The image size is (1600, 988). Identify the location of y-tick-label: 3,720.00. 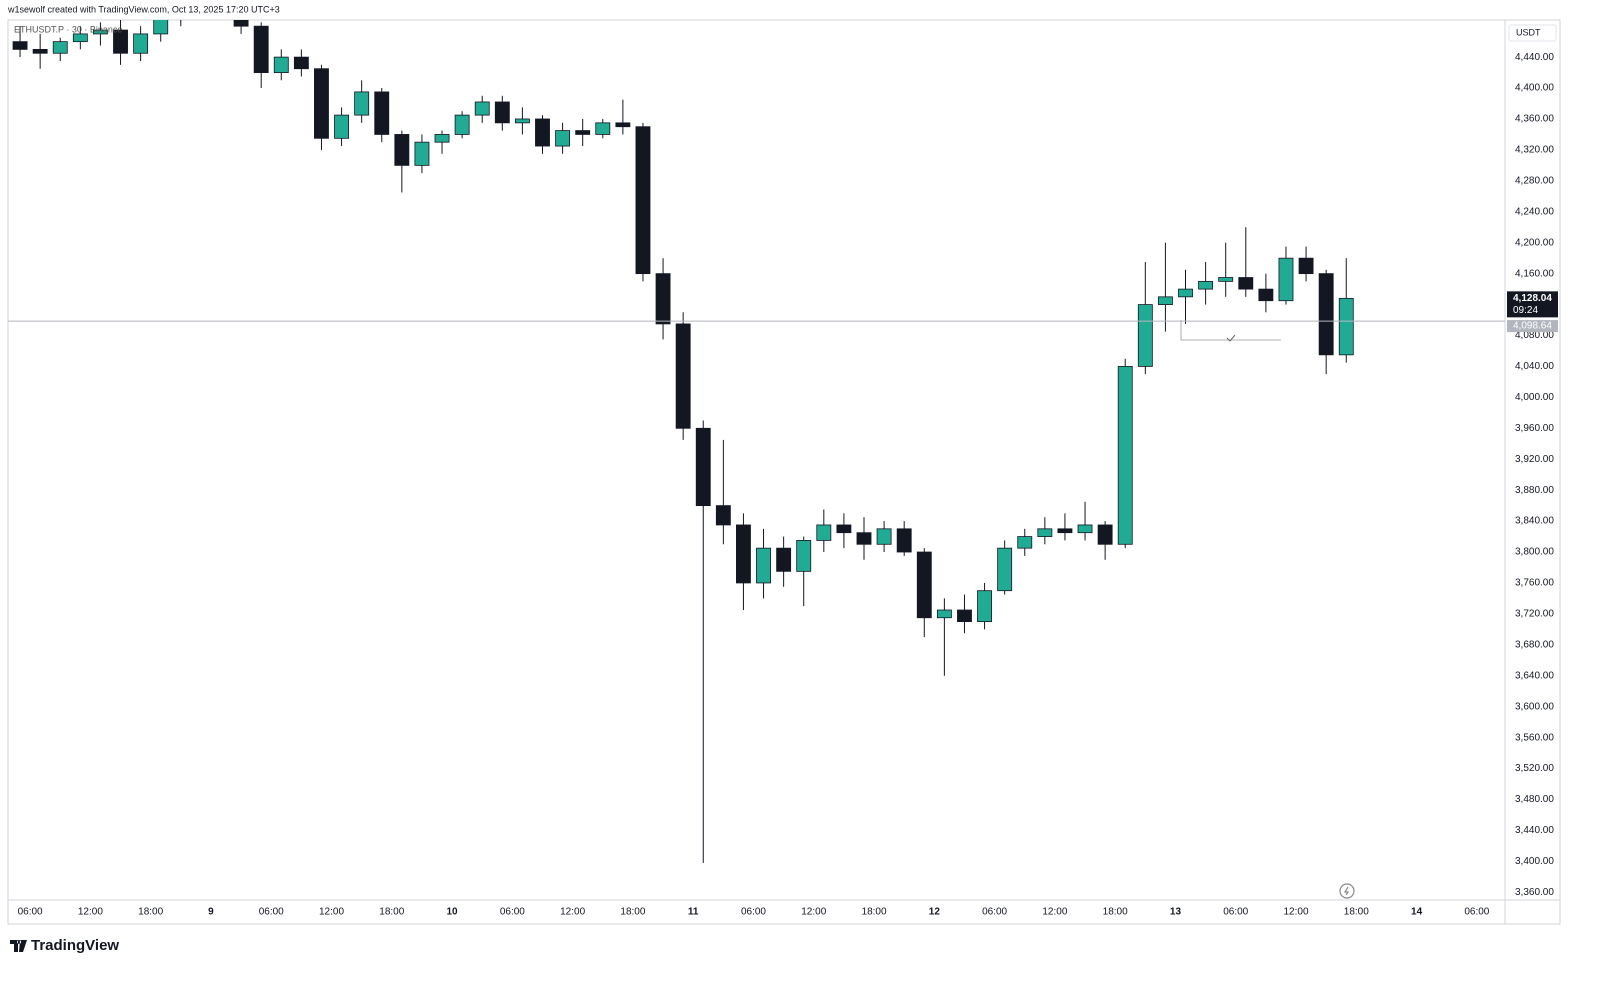
(1534, 614).